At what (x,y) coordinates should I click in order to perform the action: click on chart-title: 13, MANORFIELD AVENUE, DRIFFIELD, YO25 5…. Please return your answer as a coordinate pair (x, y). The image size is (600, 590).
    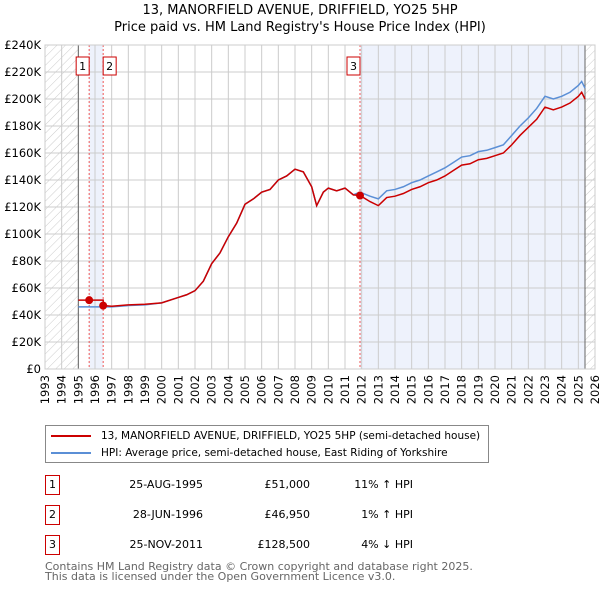
    Looking at the image, I should click on (300, 10).